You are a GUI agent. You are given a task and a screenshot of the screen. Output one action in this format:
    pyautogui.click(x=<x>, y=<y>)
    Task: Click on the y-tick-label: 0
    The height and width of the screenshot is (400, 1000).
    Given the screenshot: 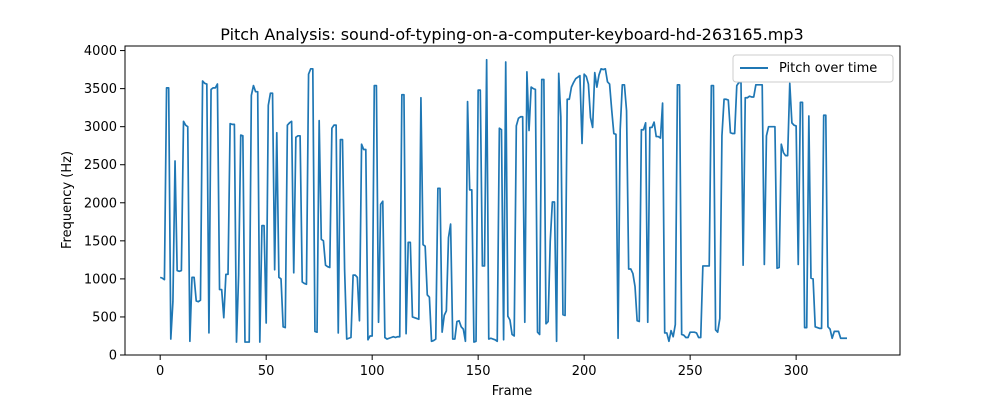 What is the action you would take?
    pyautogui.click(x=113, y=356)
    